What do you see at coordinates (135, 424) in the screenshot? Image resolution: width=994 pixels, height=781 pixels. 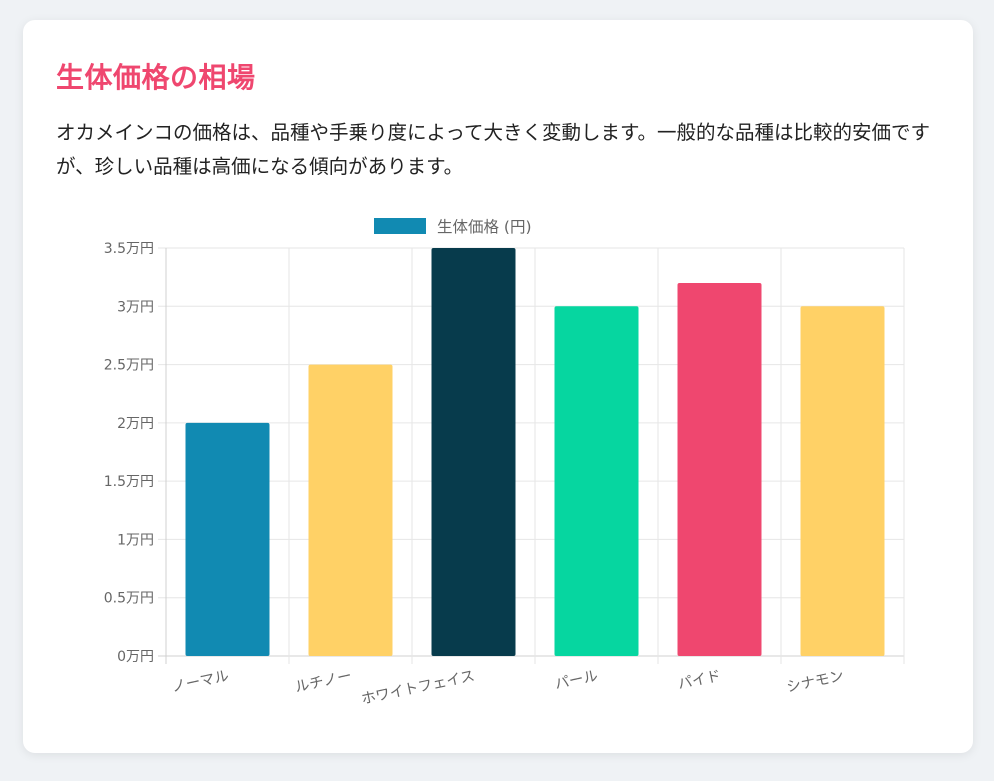 I see `y-tick-label: 2万円` at bounding box center [135, 424].